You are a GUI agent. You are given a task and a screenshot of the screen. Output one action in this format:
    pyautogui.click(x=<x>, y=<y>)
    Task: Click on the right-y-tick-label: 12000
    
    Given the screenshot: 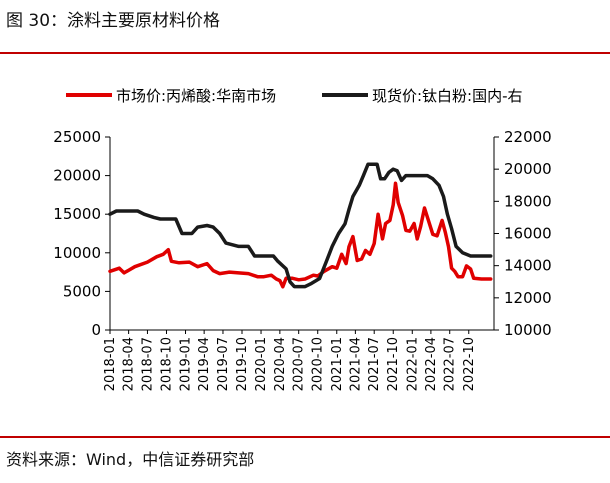 What is the action you would take?
    pyautogui.click(x=528, y=298)
    